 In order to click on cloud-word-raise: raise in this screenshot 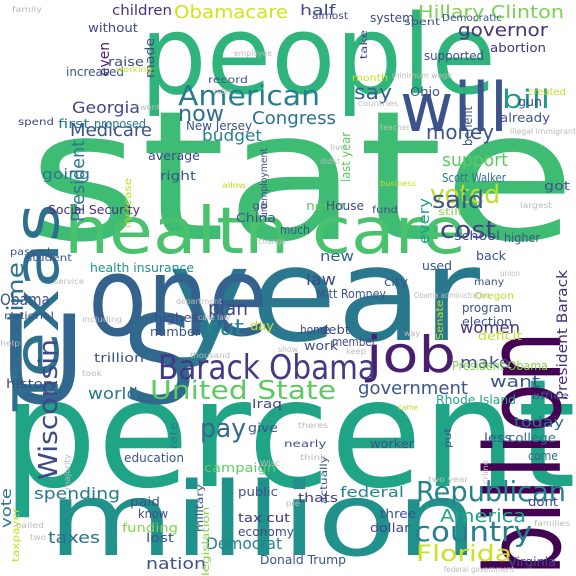, I will do `click(126, 62)`.